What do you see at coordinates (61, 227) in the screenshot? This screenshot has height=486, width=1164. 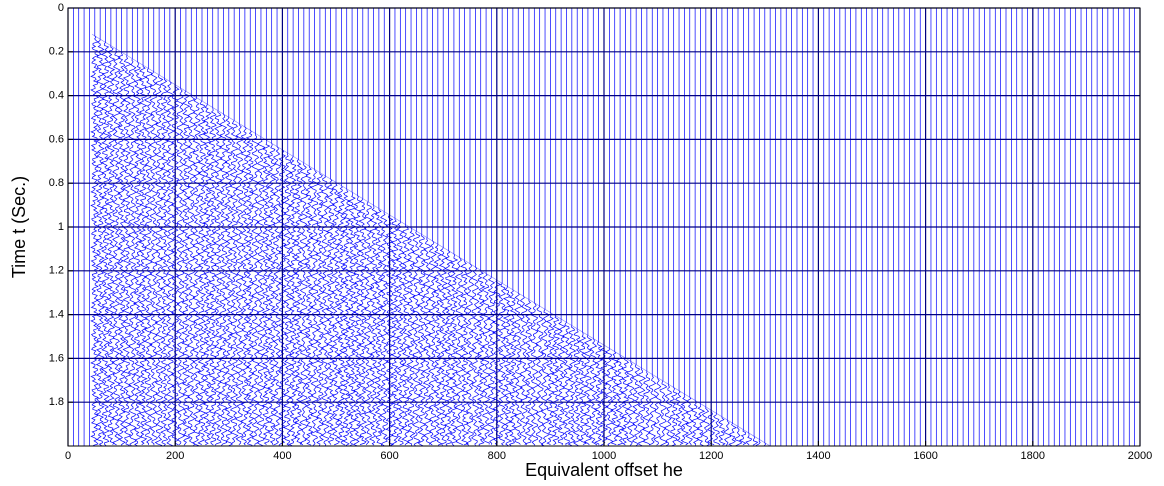 I see `y-tick-label: 1` at bounding box center [61, 227].